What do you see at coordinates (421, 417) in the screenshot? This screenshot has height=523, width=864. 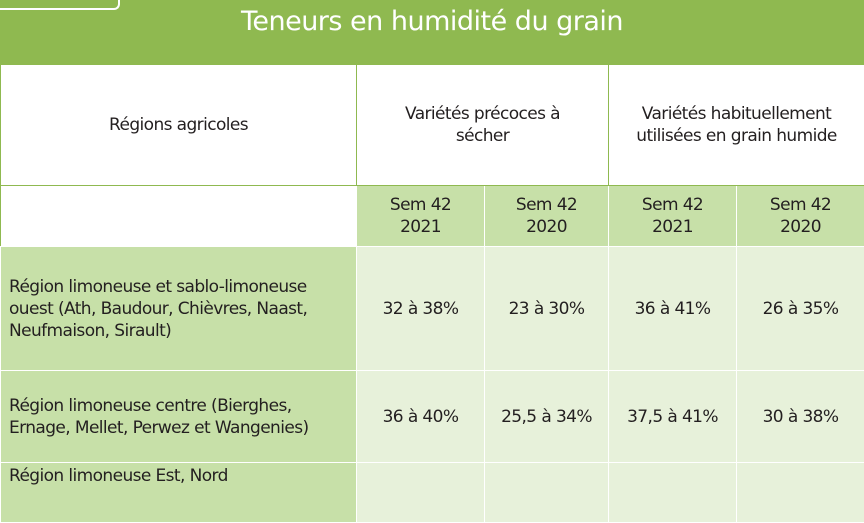 I see `row-value: 36 à 40%` at bounding box center [421, 417].